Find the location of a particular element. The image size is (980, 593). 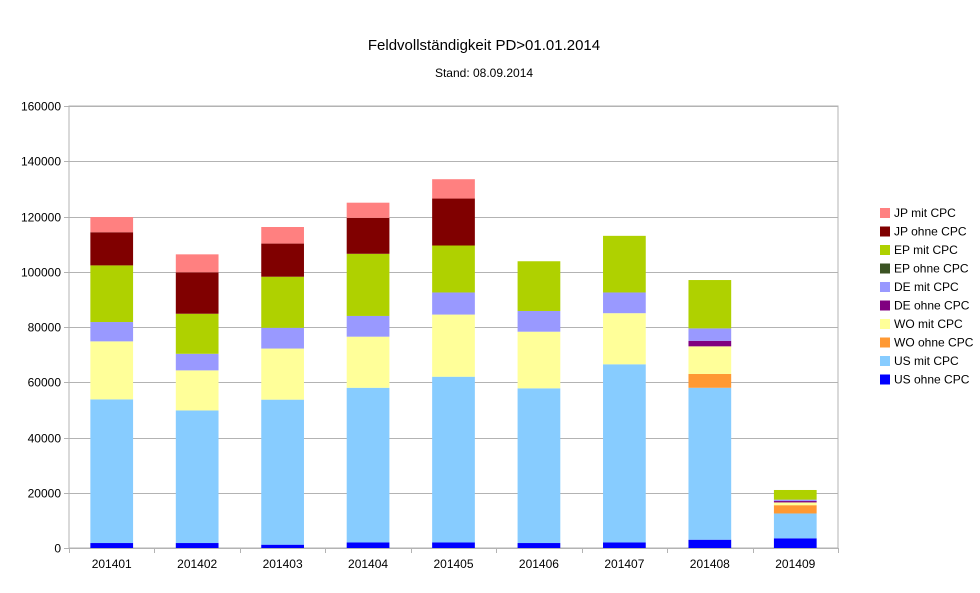

y-tick-label: 120000 is located at coordinates (41, 218).